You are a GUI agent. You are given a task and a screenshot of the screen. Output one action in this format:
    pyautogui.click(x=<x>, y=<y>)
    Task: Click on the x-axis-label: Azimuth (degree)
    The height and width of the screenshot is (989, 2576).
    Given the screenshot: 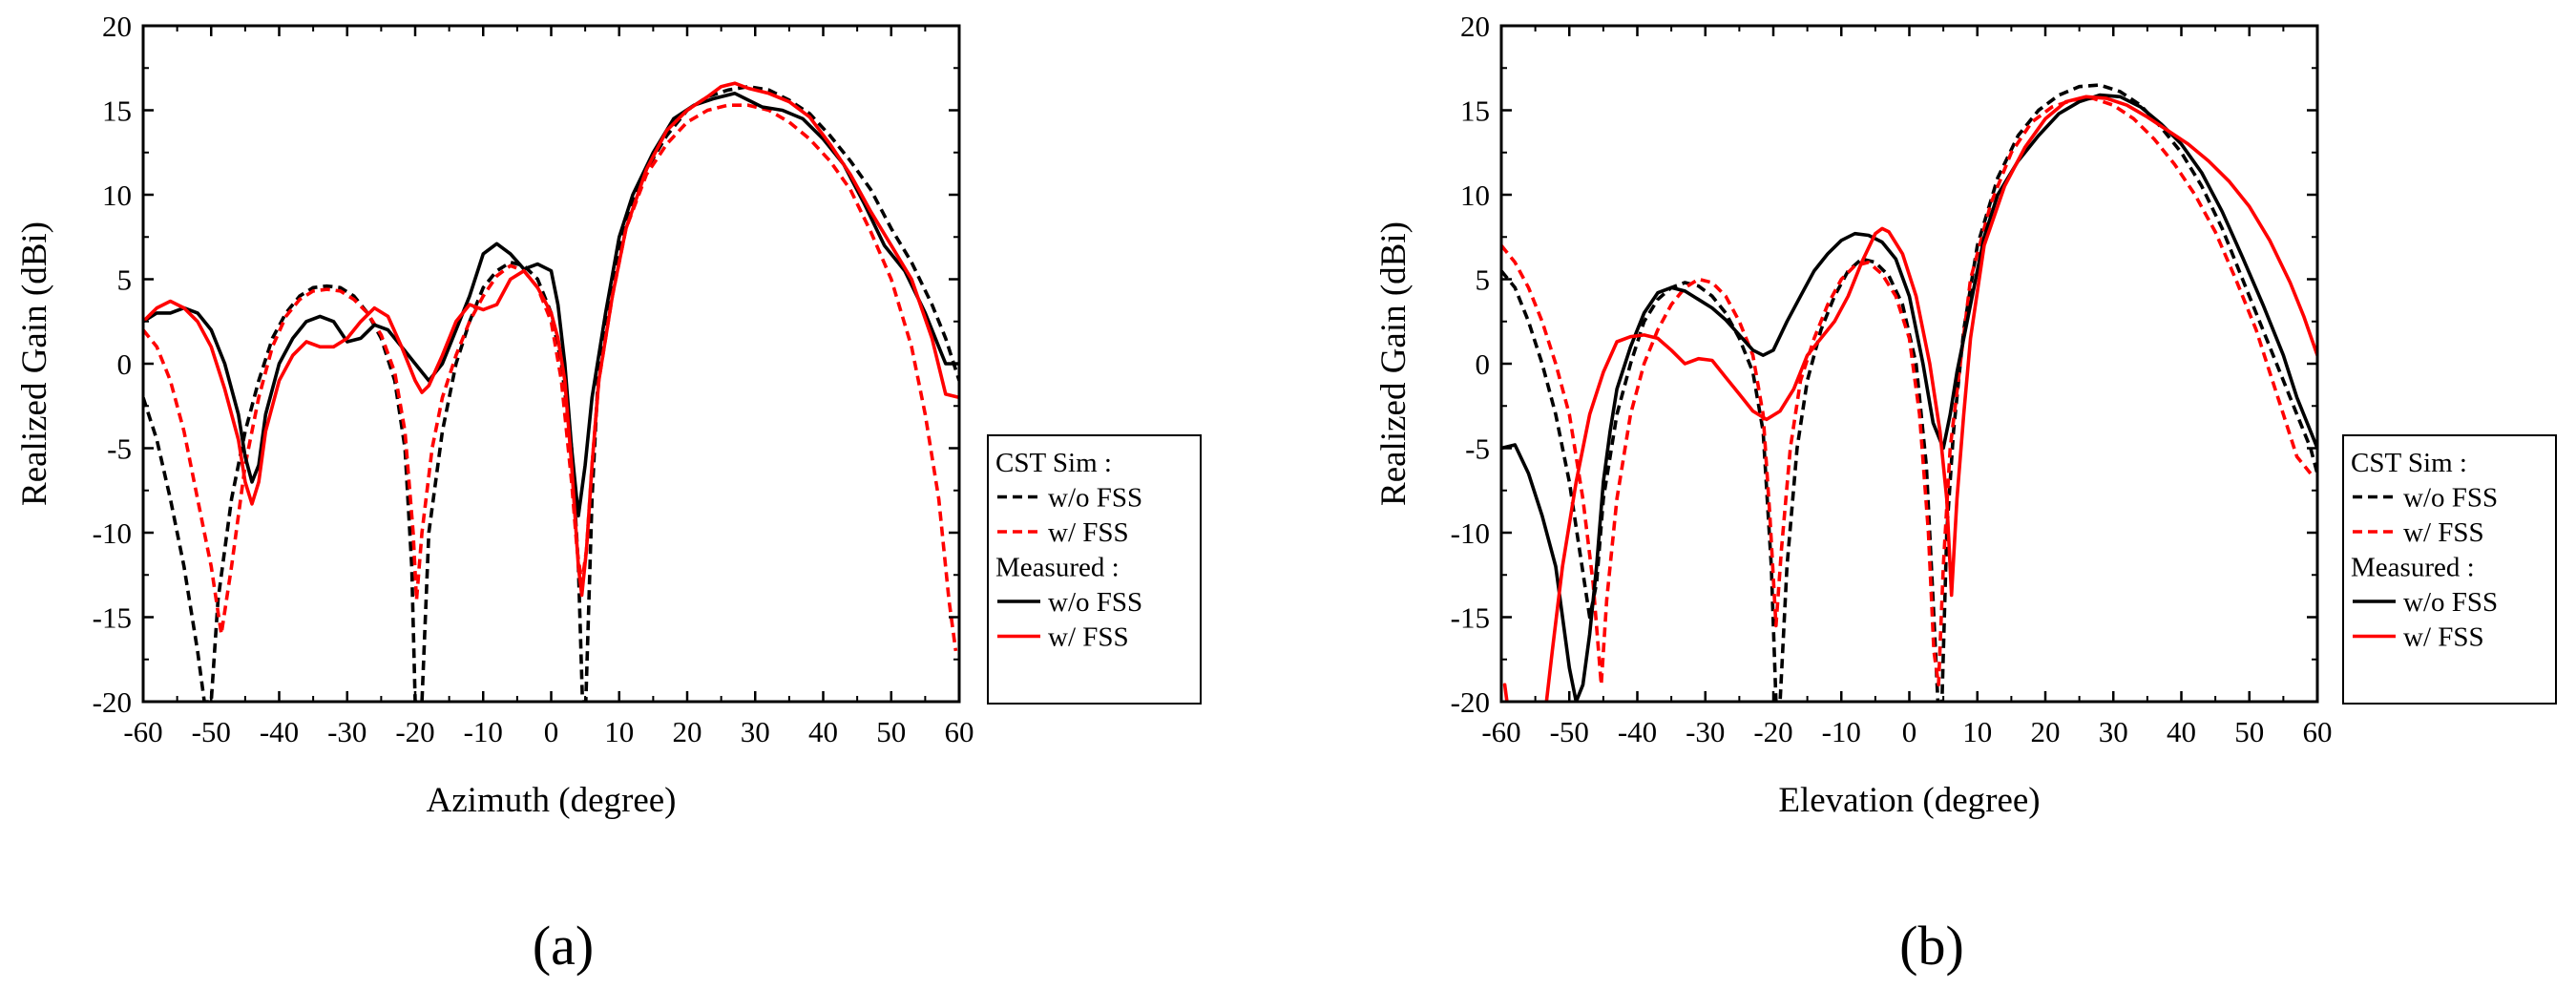 What is the action you would take?
    pyautogui.click(x=552, y=801)
    